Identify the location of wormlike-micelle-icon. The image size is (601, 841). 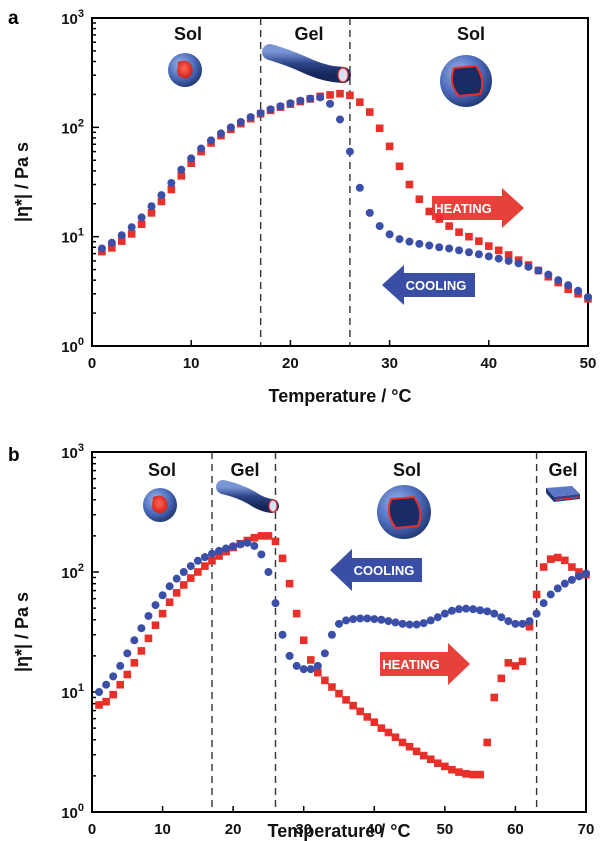
(306, 63).